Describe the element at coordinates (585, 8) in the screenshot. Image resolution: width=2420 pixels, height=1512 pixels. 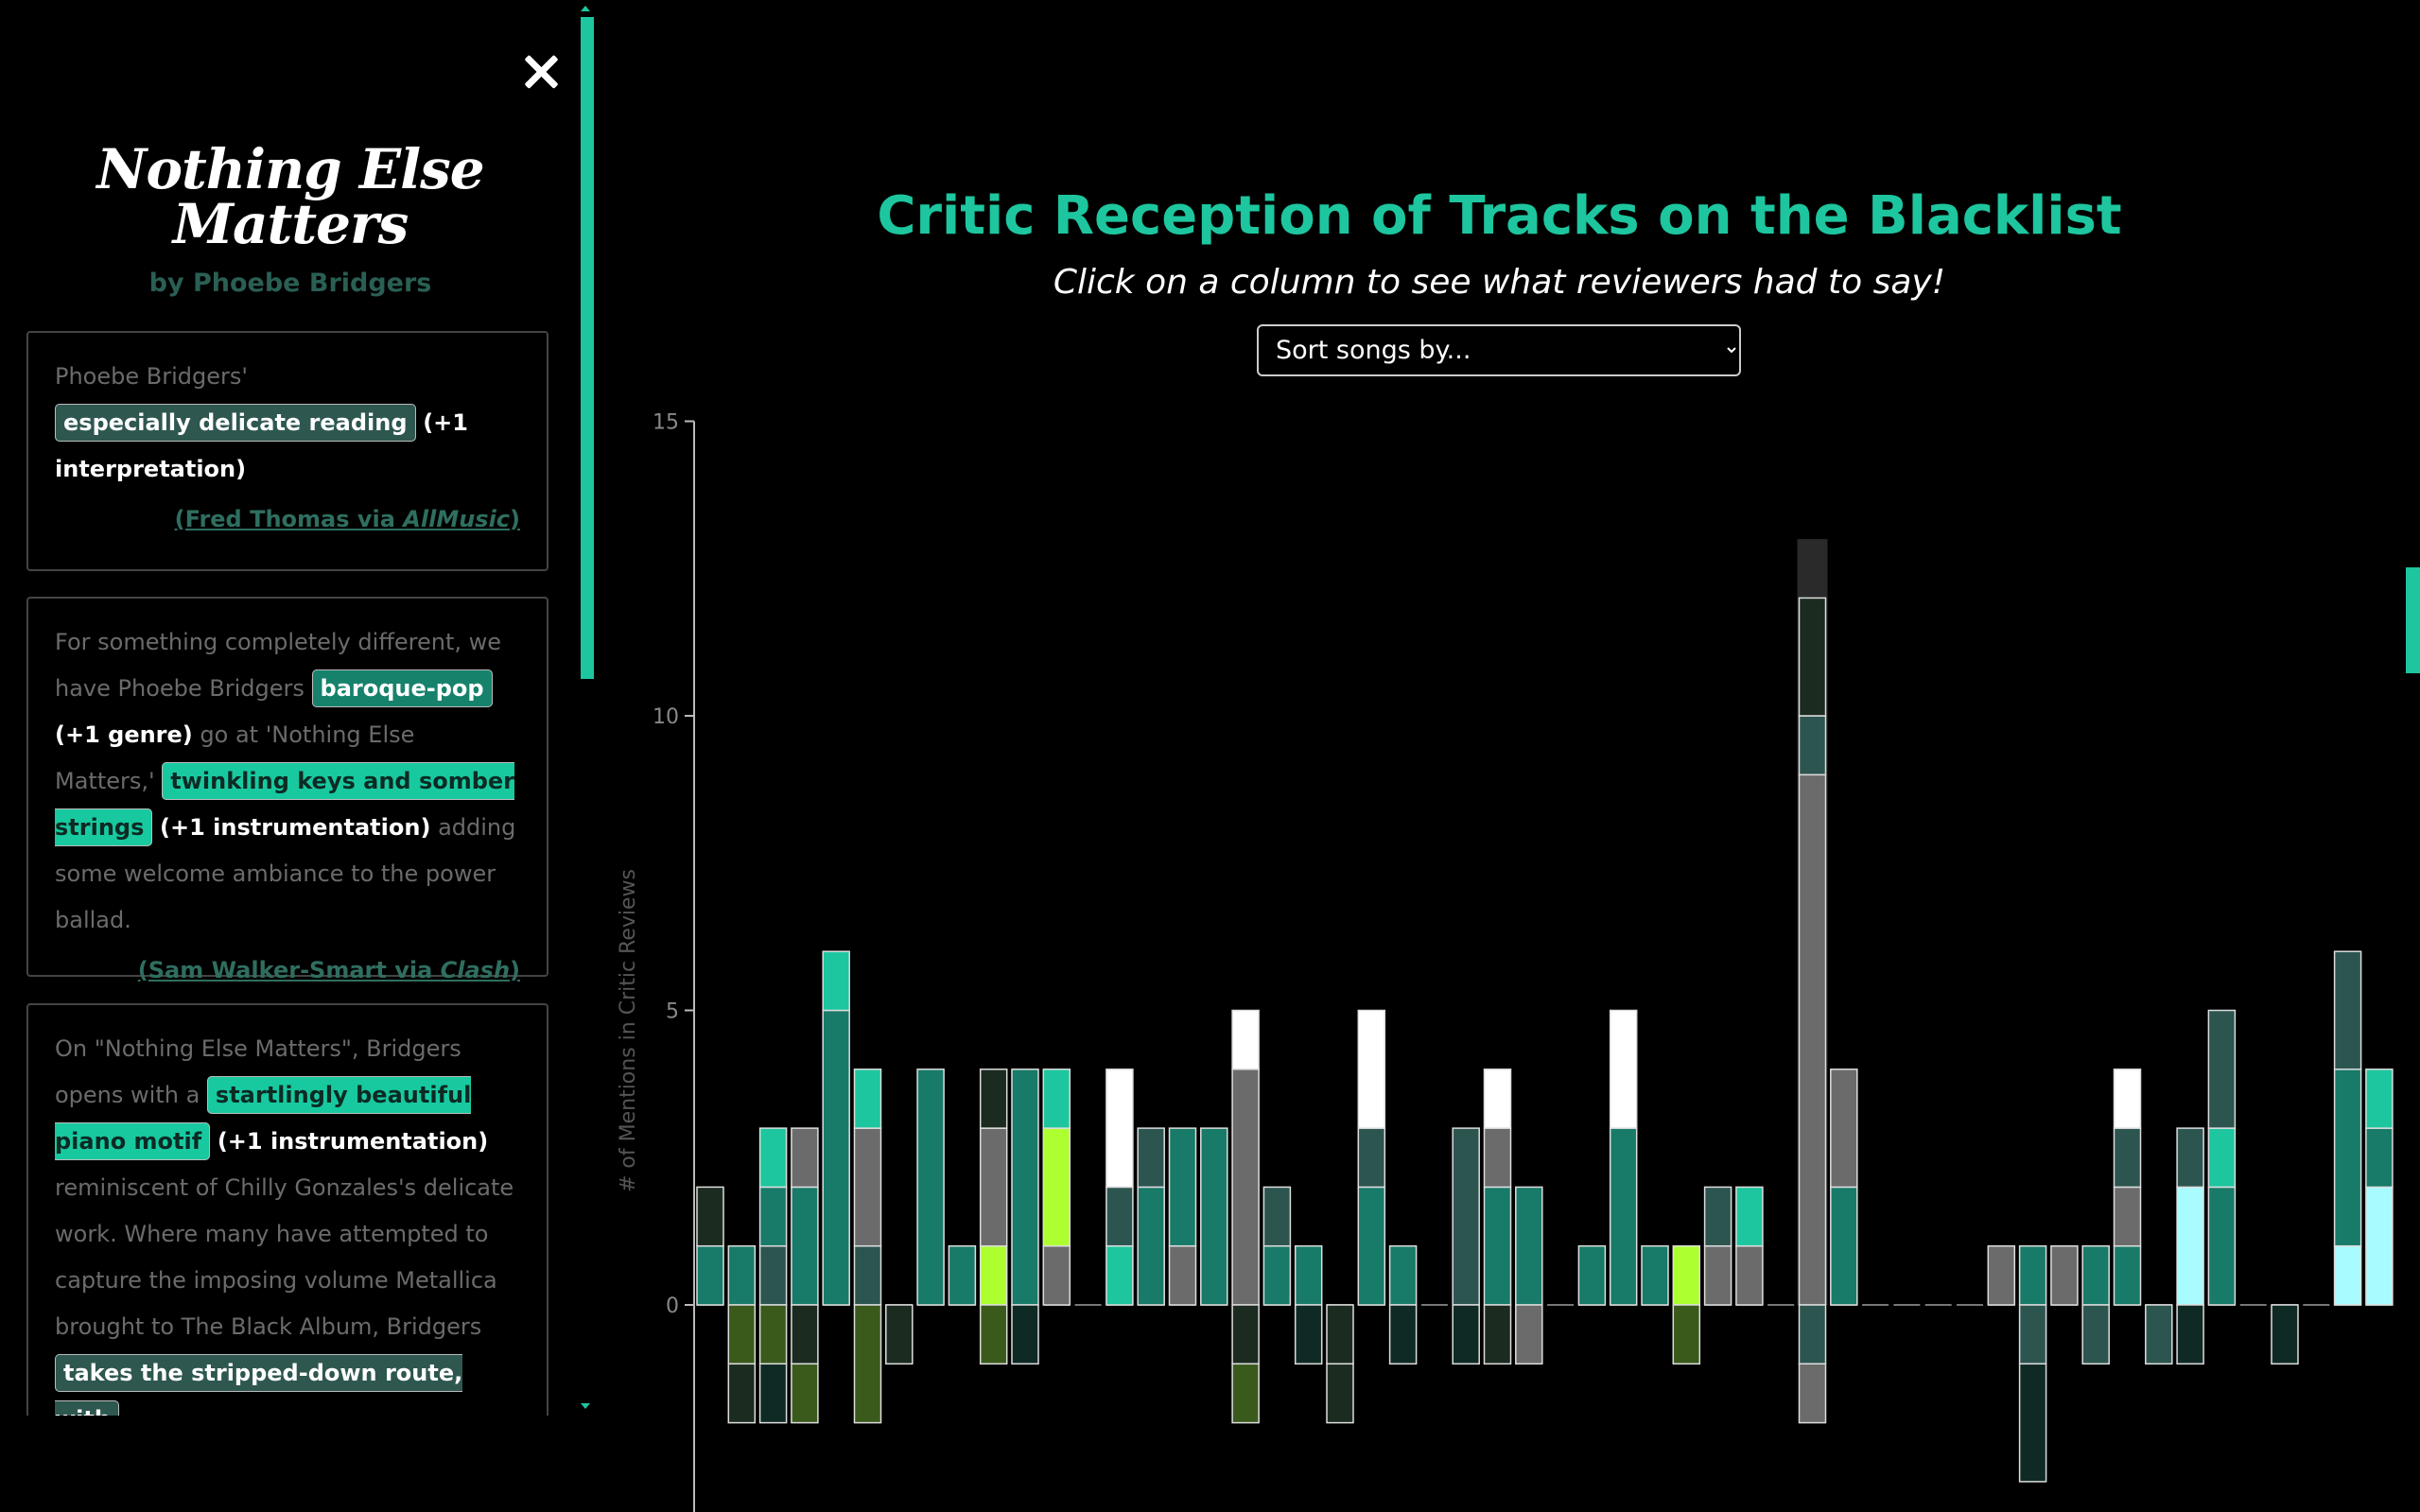
I see `scroll-up-icon` at that location.